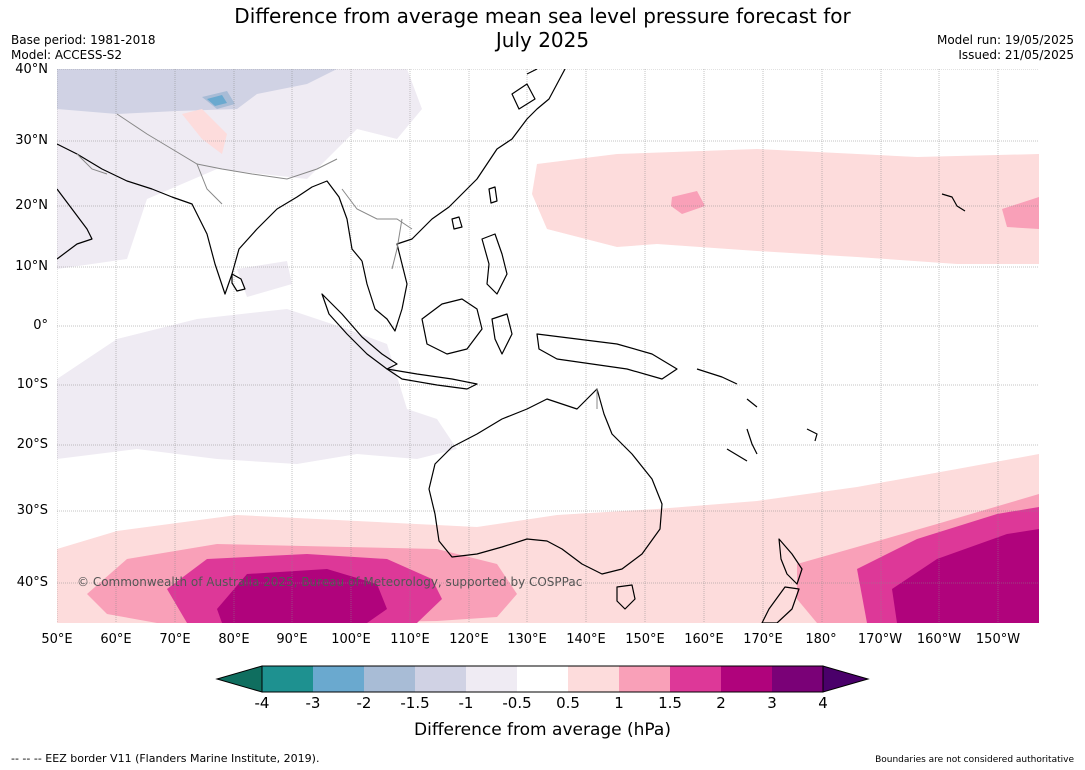 The width and height of the screenshot is (1085, 770). I want to click on lat-label-20n: 20°N, so click(31, 205).